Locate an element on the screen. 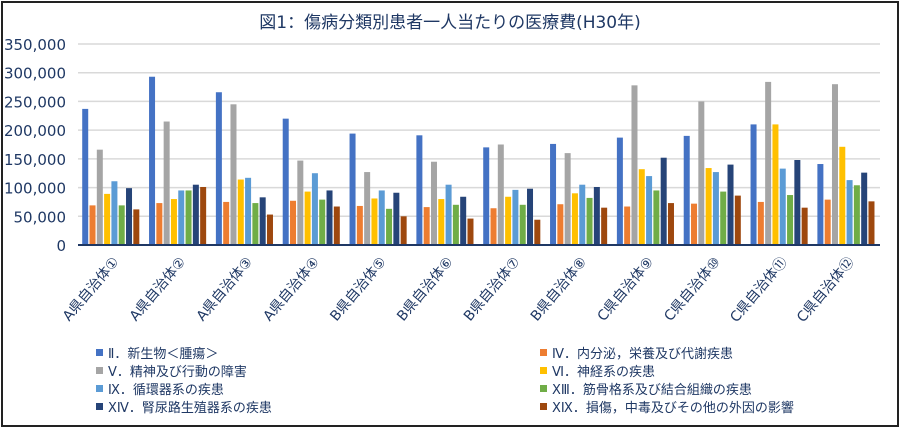 The width and height of the screenshot is (900, 428). legend-label: Ⅸ．循環器系の疾患 is located at coordinates (166, 390).